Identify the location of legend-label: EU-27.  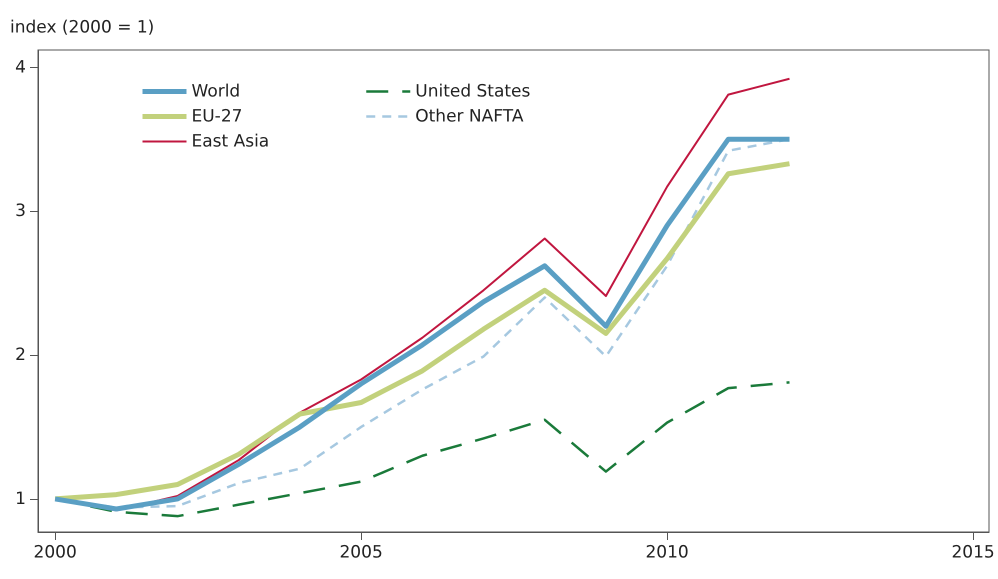
(217, 116).